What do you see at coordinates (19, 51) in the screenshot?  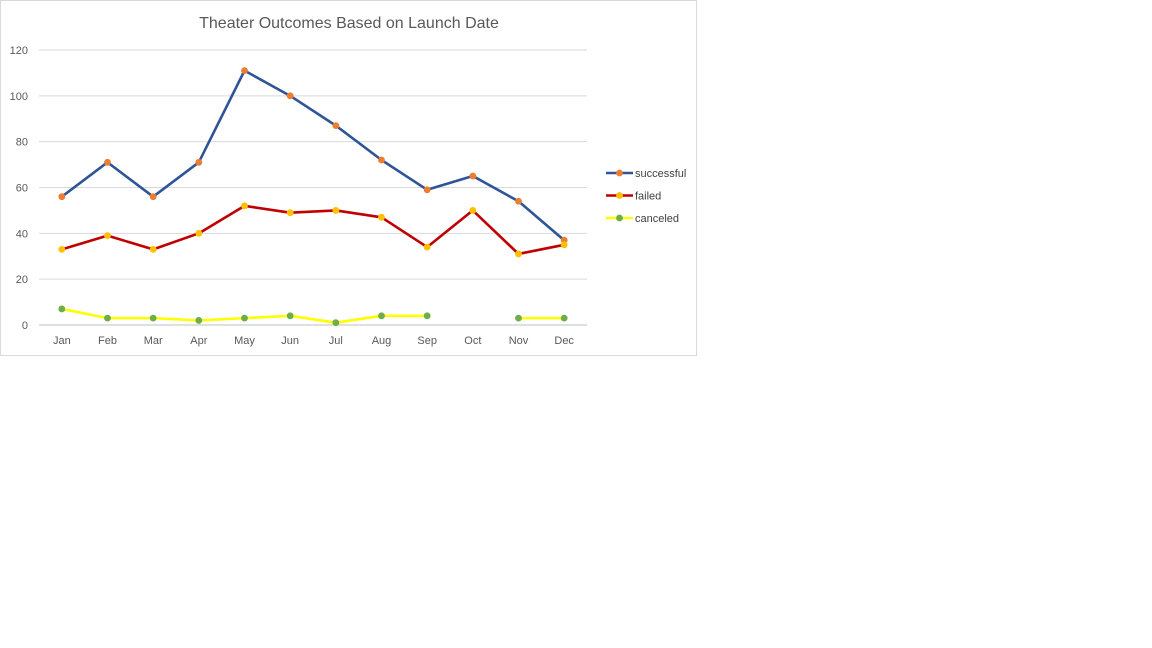 I see `y-tick-label: 120` at bounding box center [19, 51].